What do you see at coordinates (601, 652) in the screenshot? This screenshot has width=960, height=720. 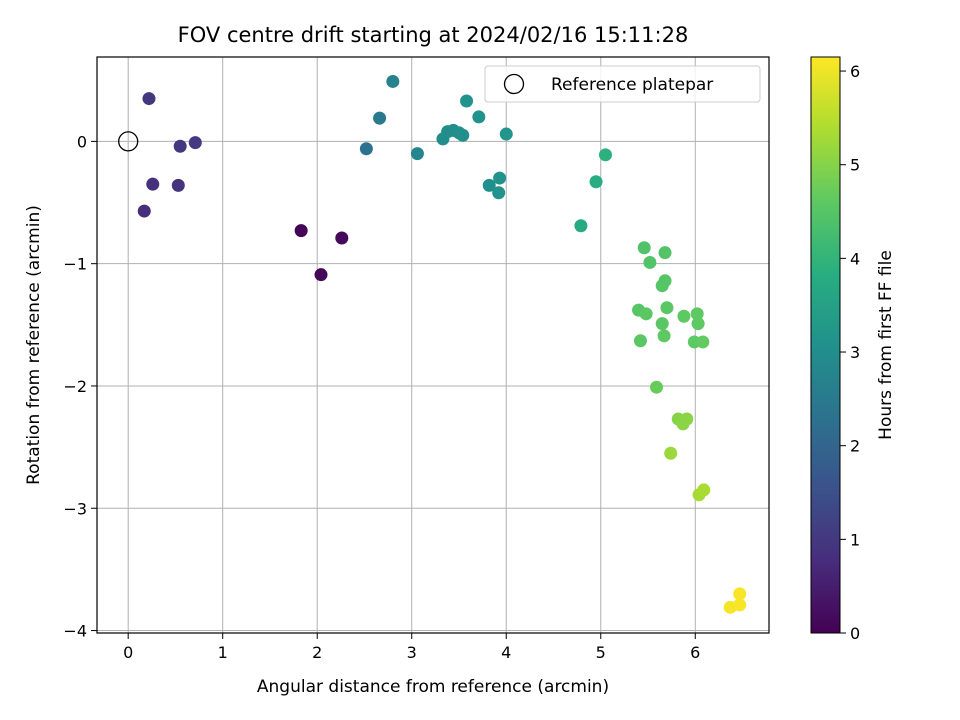 I see `x-tick-label: 5` at bounding box center [601, 652].